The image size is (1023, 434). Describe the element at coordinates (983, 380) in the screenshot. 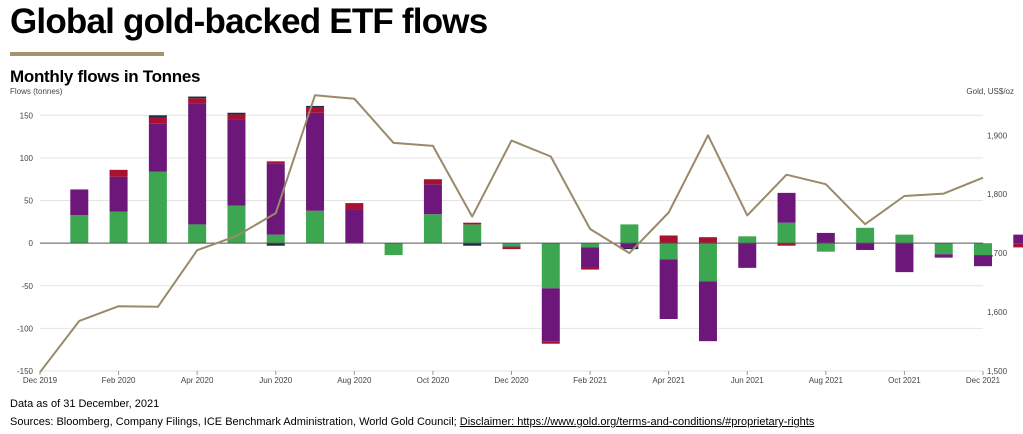

I see `x-tick-label: Dec 2021` at that location.